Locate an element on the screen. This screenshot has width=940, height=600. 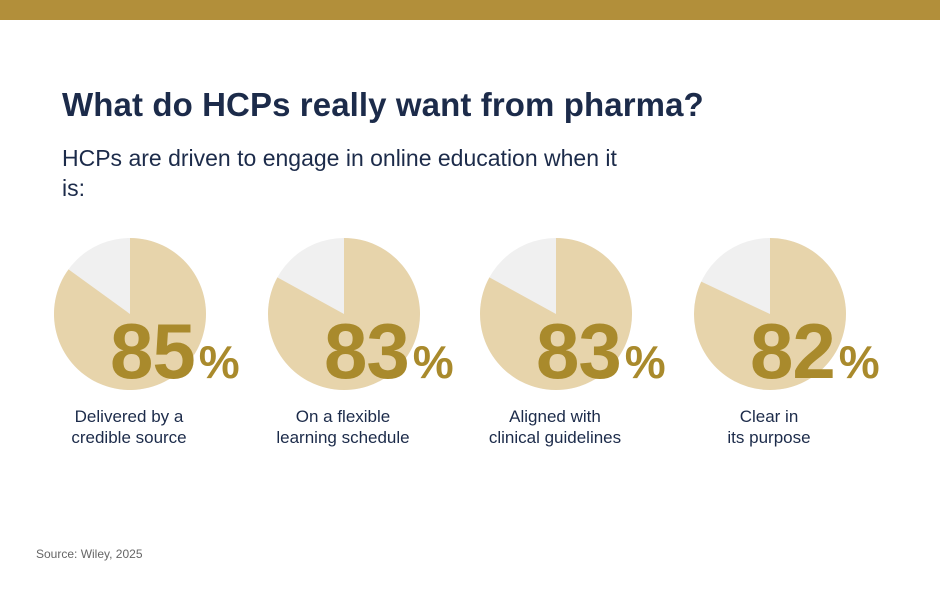
stat-number: 85 is located at coordinates (153, 351).